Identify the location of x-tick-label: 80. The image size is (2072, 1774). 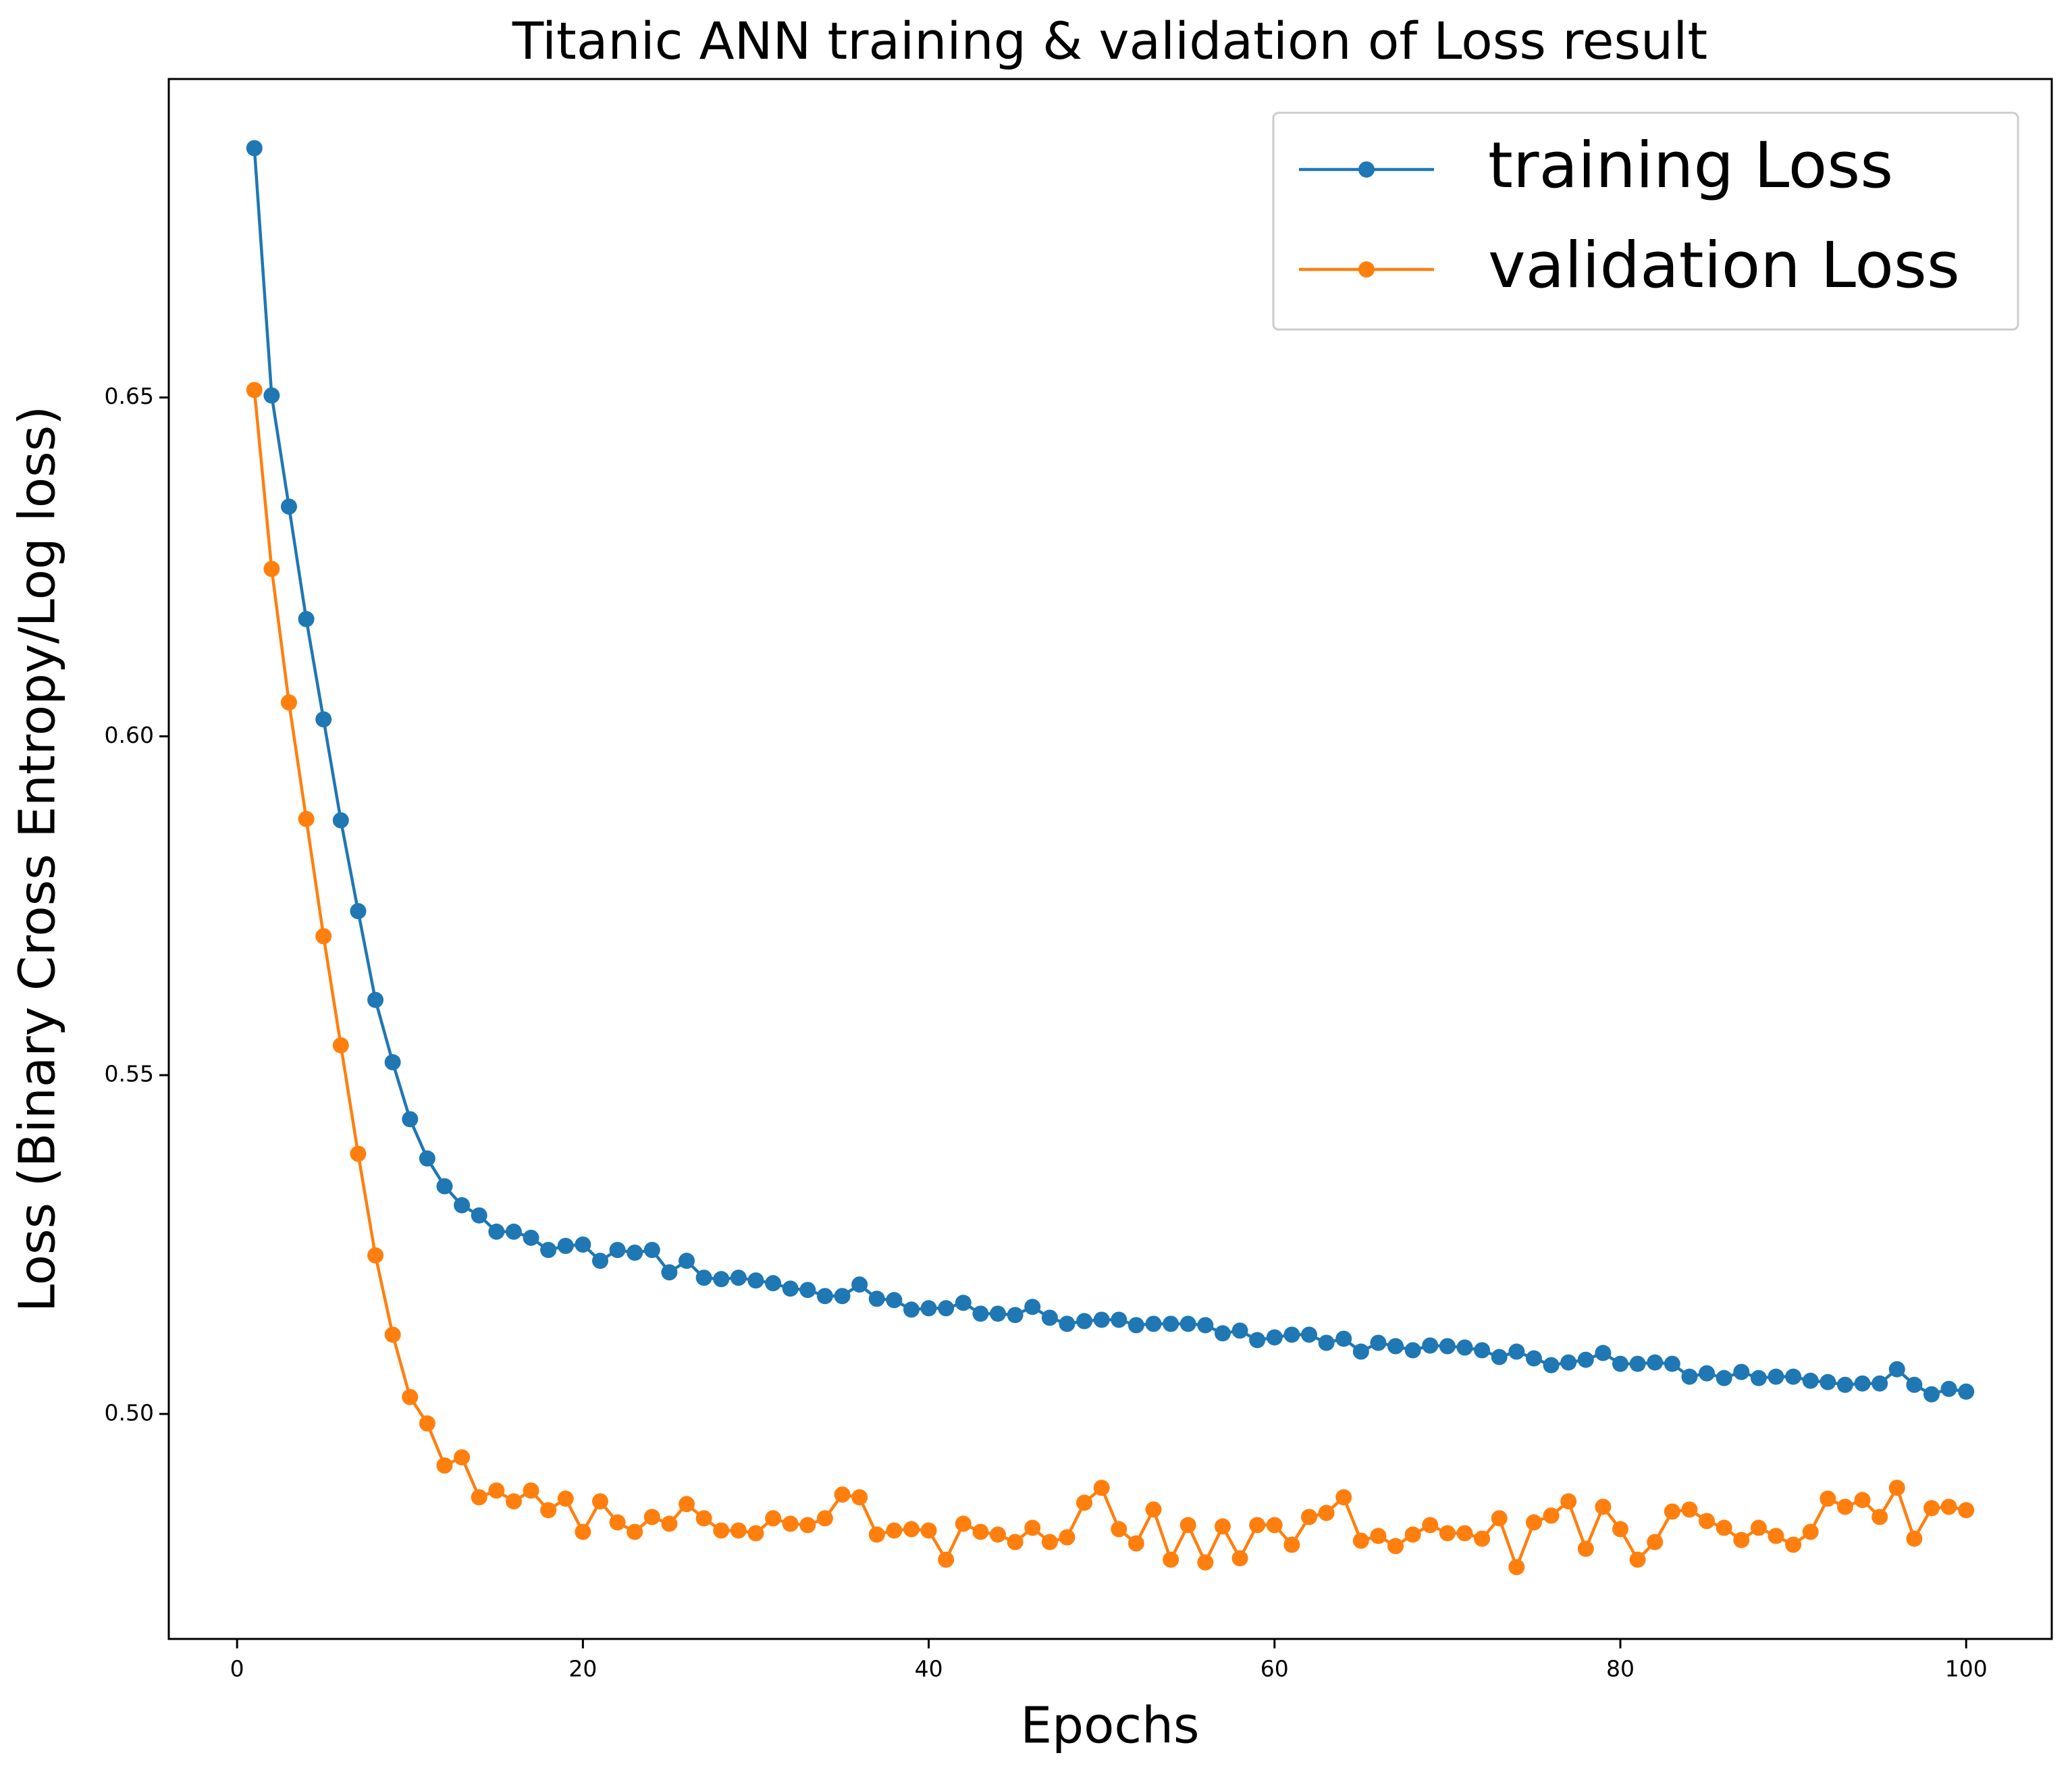
(1620, 1669).